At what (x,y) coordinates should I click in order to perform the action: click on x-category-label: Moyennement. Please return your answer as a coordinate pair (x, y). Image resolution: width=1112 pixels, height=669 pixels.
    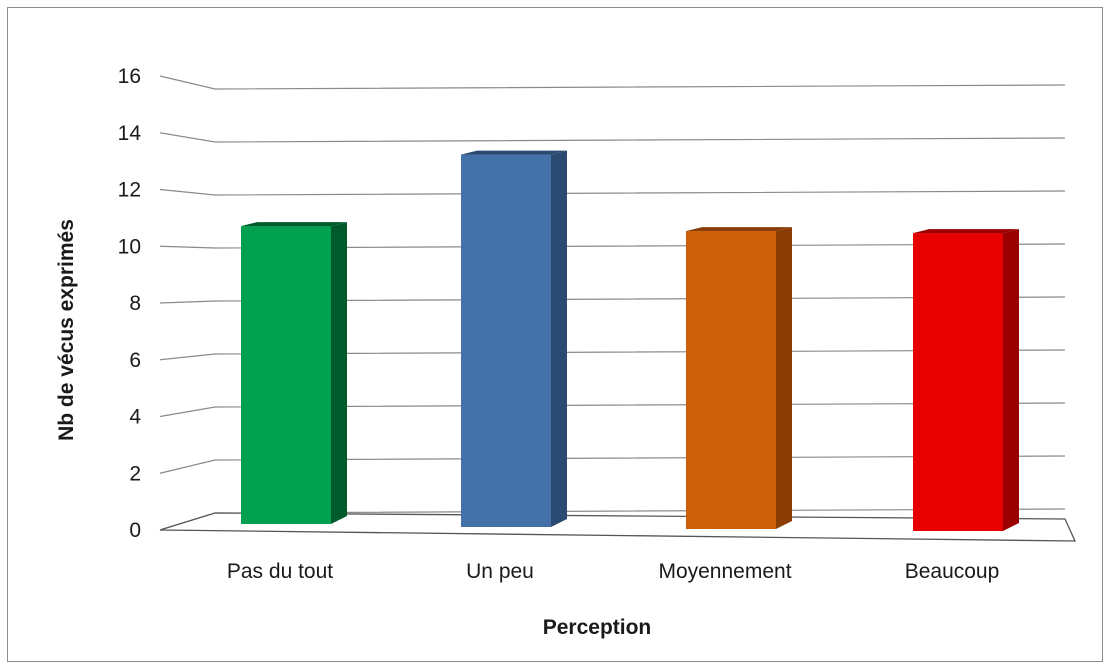
    Looking at the image, I should click on (724, 571).